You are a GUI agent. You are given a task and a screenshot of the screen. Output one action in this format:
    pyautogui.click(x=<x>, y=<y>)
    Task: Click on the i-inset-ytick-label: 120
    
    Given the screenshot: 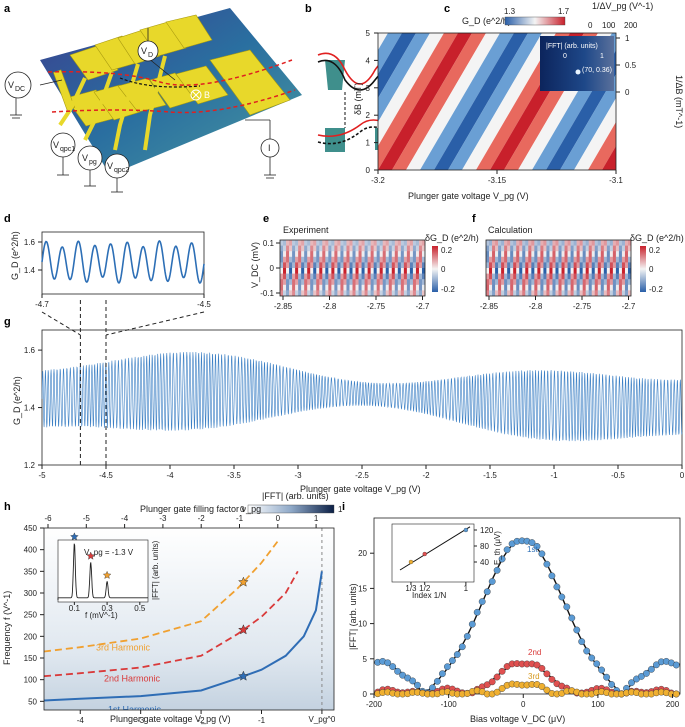 What is the action you would take?
    pyautogui.click(x=487, y=530)
    